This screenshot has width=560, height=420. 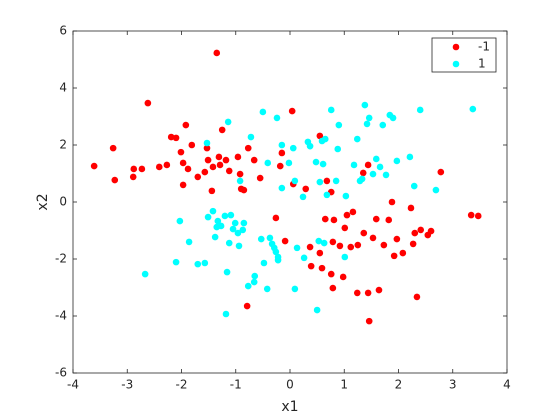 I want to click on y-tick-label: -4, so click(x=61, y=316).